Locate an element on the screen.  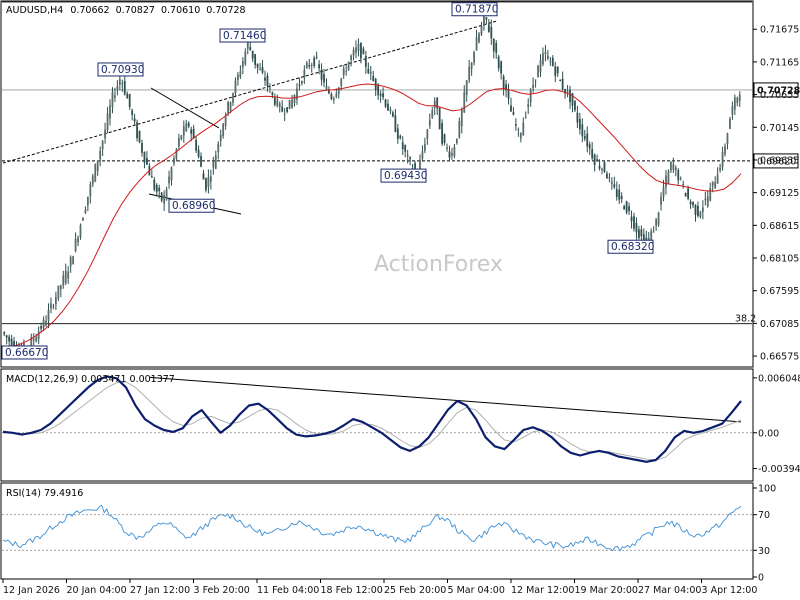
rsi-levels is located at coordinates (377, 532).